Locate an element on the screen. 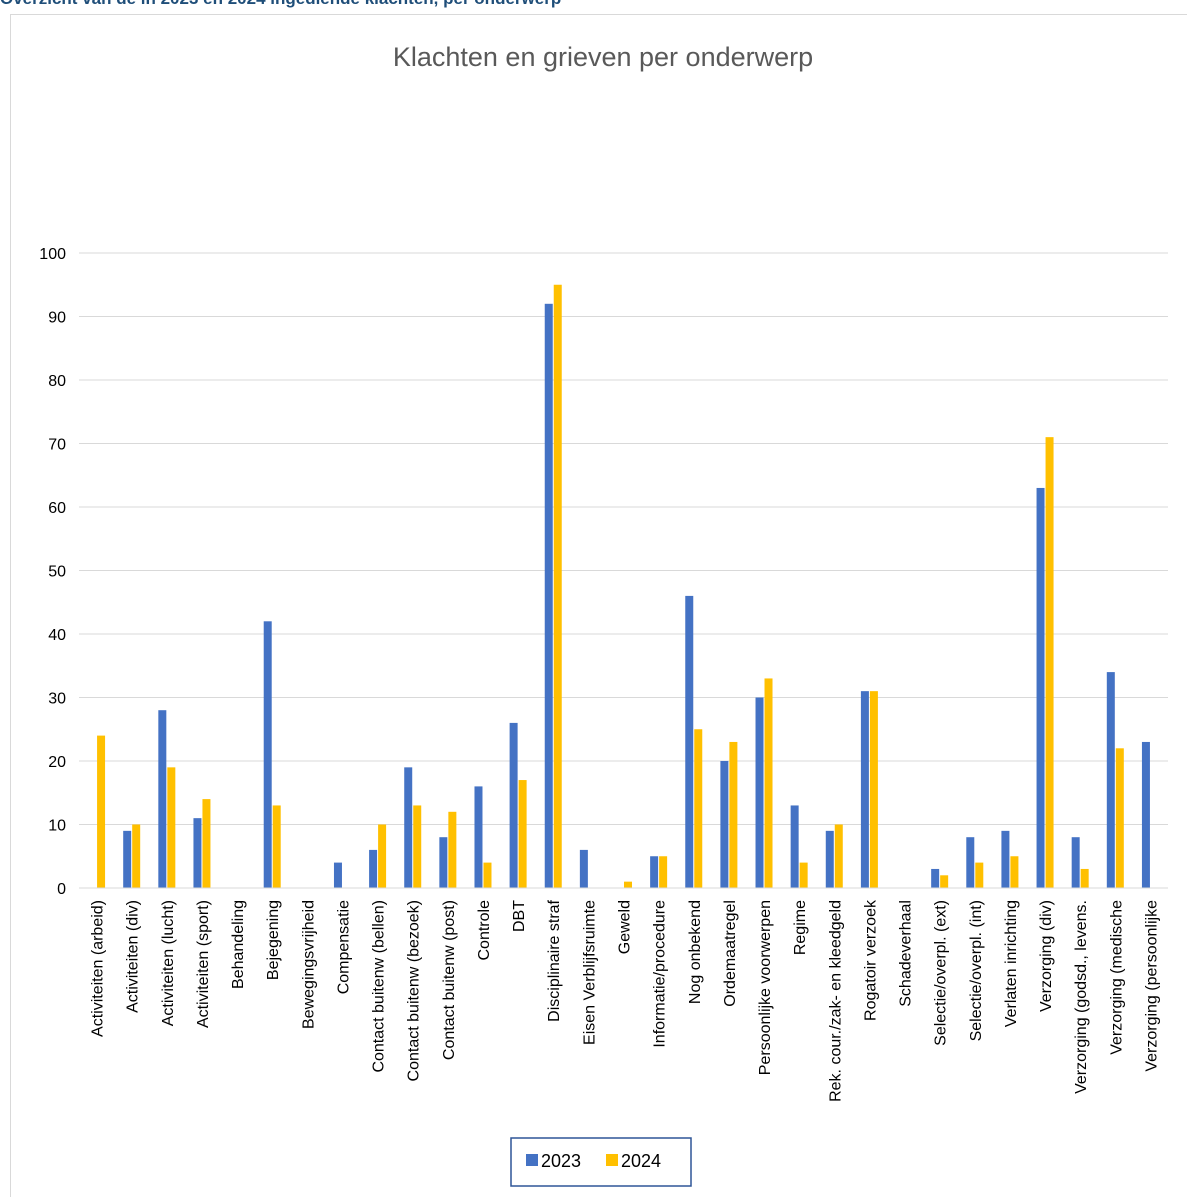 This screenshot has height=1197, width=1187. x-tick-label: Activiteiten (div) is located at coordinates (133, 956).